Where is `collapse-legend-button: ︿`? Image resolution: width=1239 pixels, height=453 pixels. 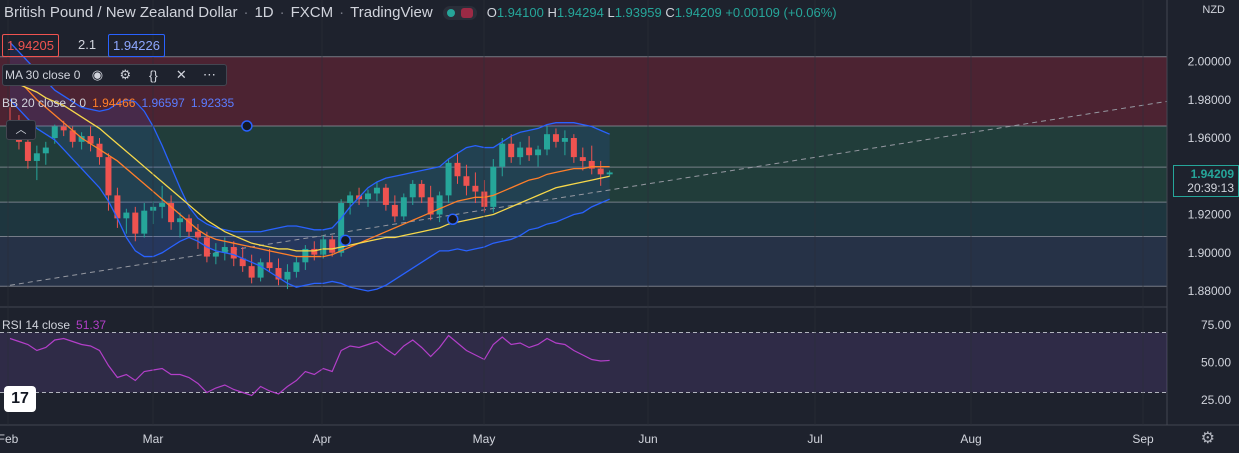 collapse-legend-button: ︿ is located at coordinates (21, 130).